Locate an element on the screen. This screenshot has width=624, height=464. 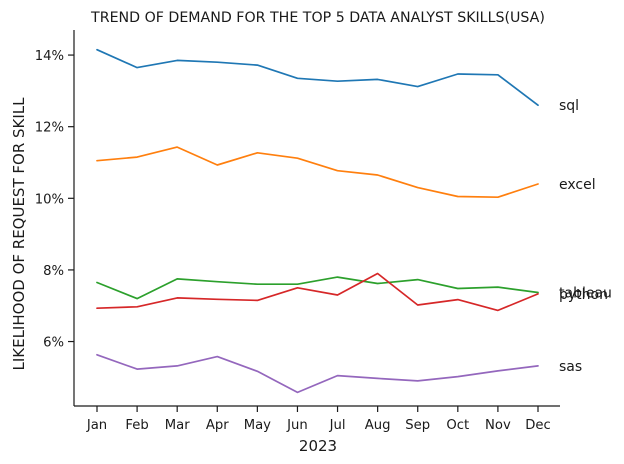
x-tick-label: Nov is located at coordinates (498, 425).